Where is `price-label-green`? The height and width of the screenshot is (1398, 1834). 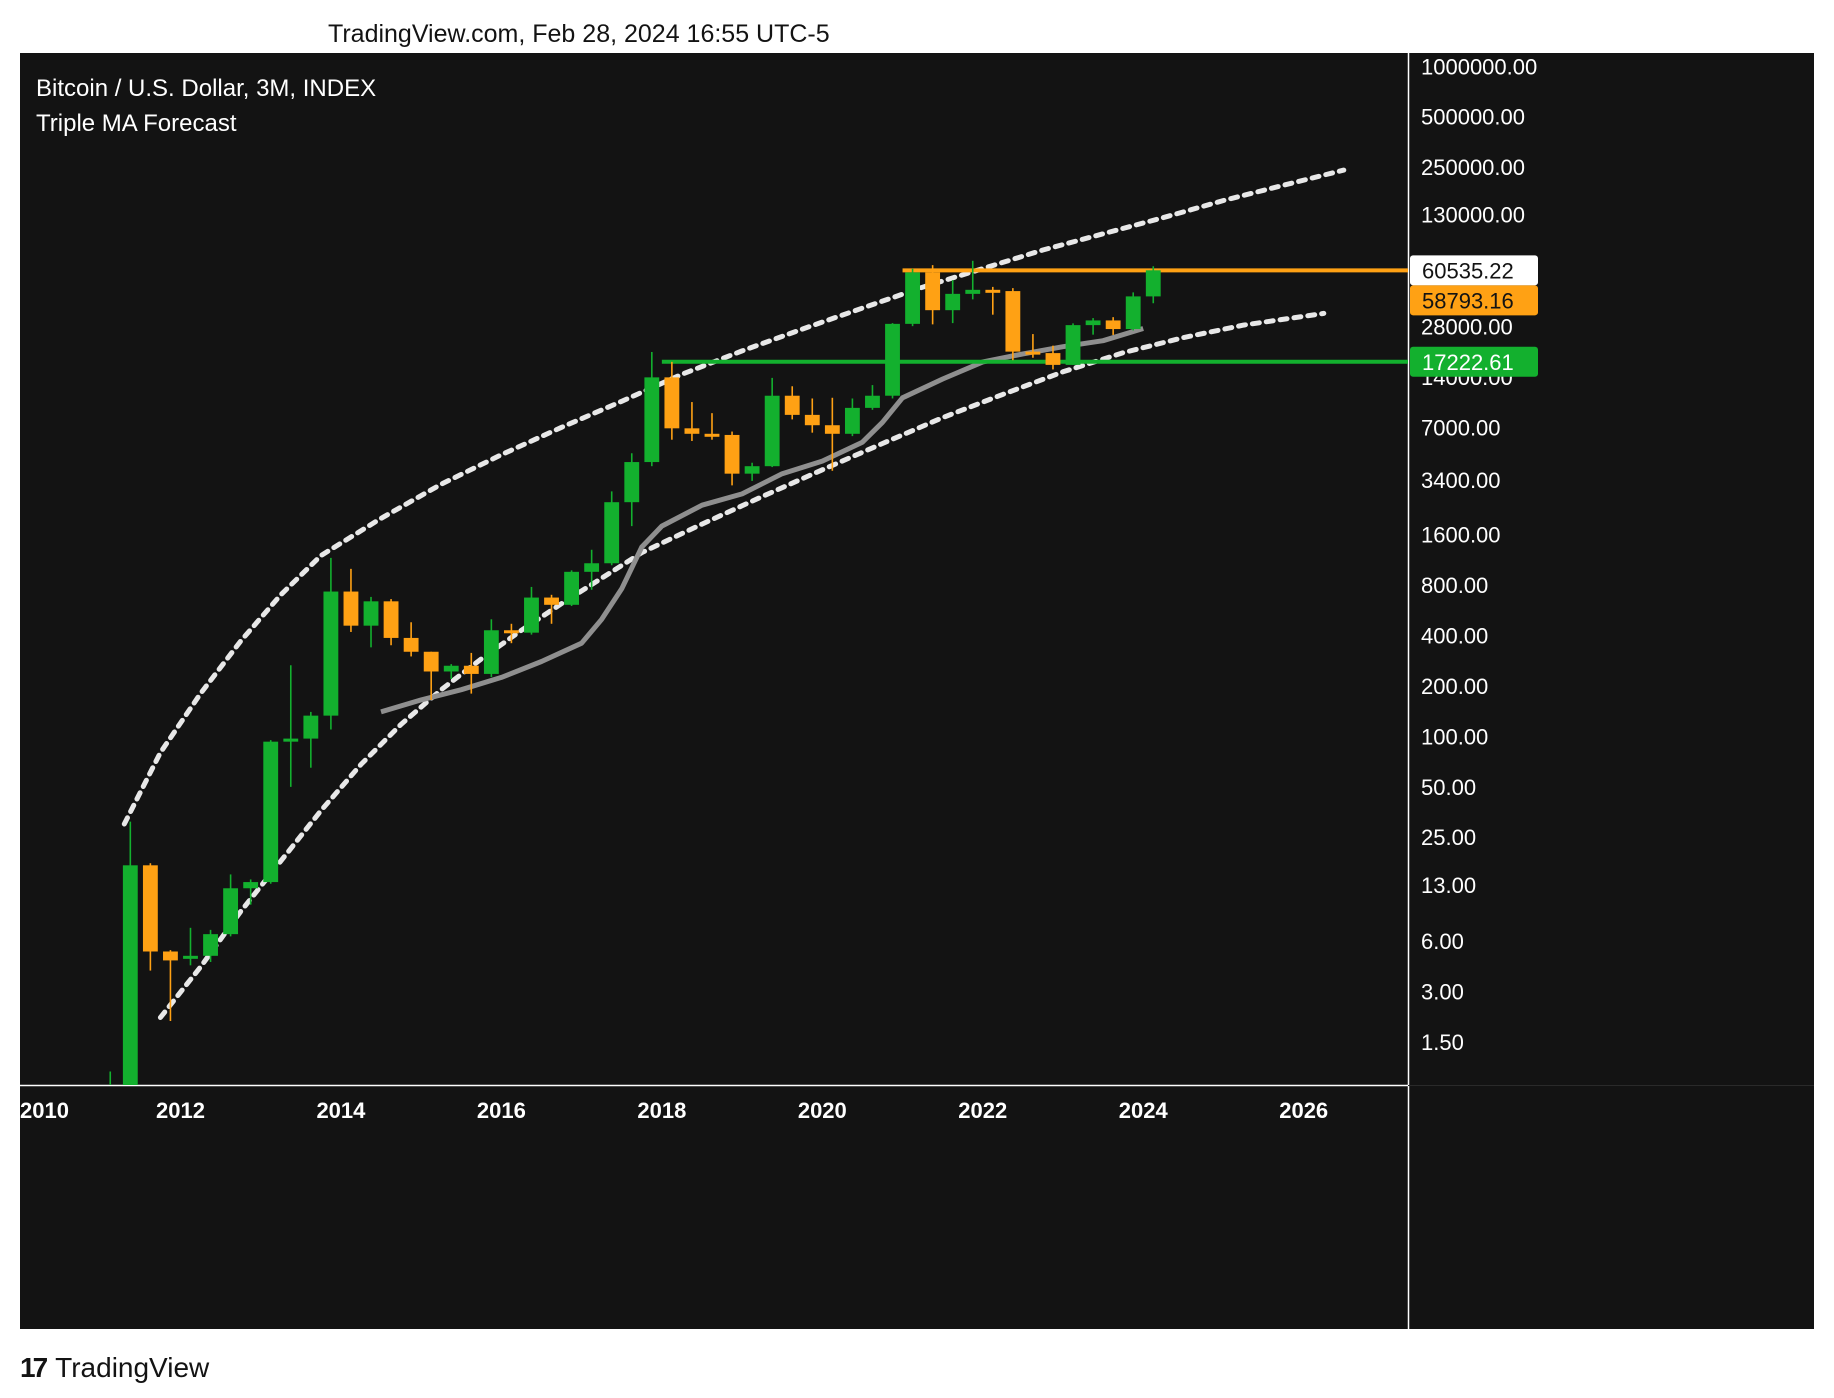 price-label-green is located at coordinates (1474, 361).